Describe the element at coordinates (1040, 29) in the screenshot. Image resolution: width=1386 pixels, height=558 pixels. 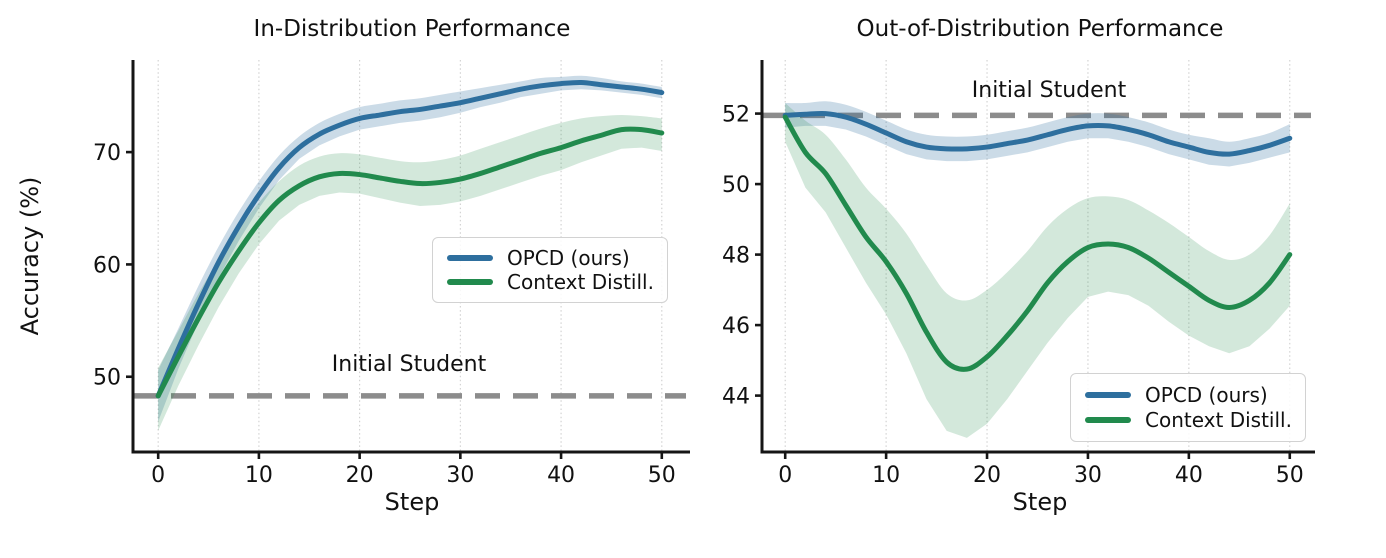
I see `chart-title-out-of-distribution: Out-of-Distribution Performance` at that location.